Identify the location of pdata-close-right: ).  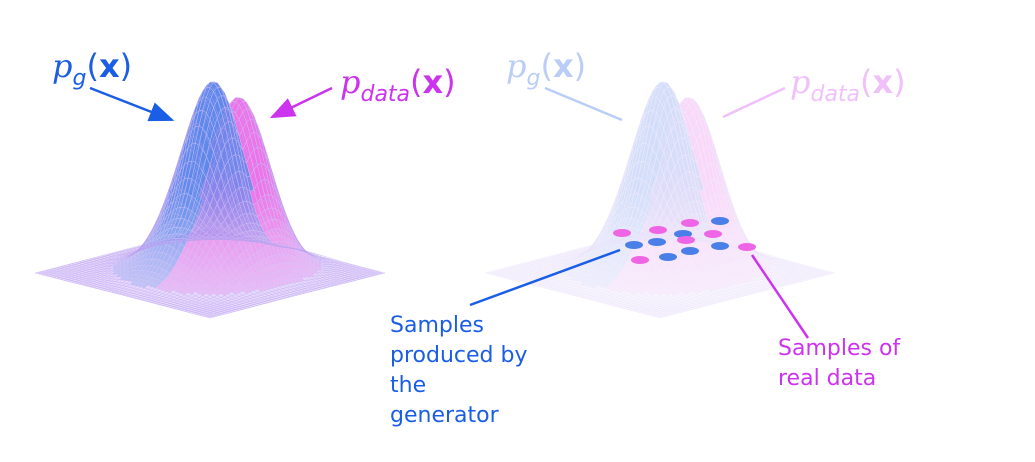
(899, 82).